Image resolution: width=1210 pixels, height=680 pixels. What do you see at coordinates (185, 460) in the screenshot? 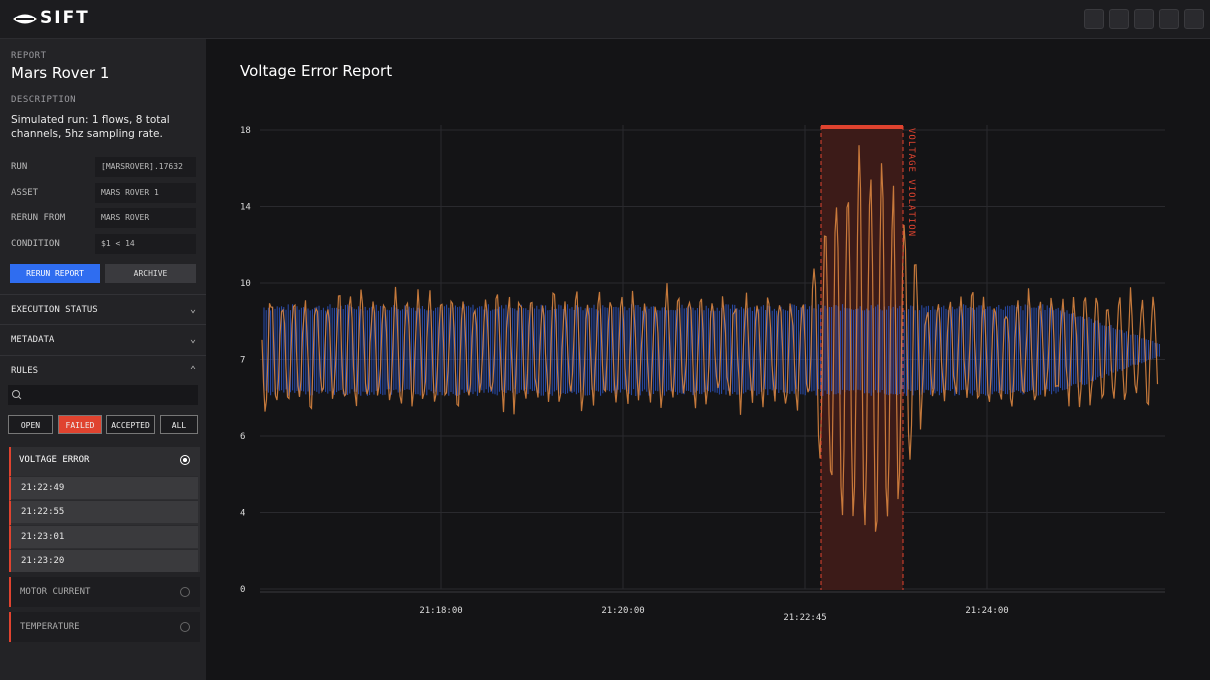
I see `radio-selected` at bounding box center [185, 460].